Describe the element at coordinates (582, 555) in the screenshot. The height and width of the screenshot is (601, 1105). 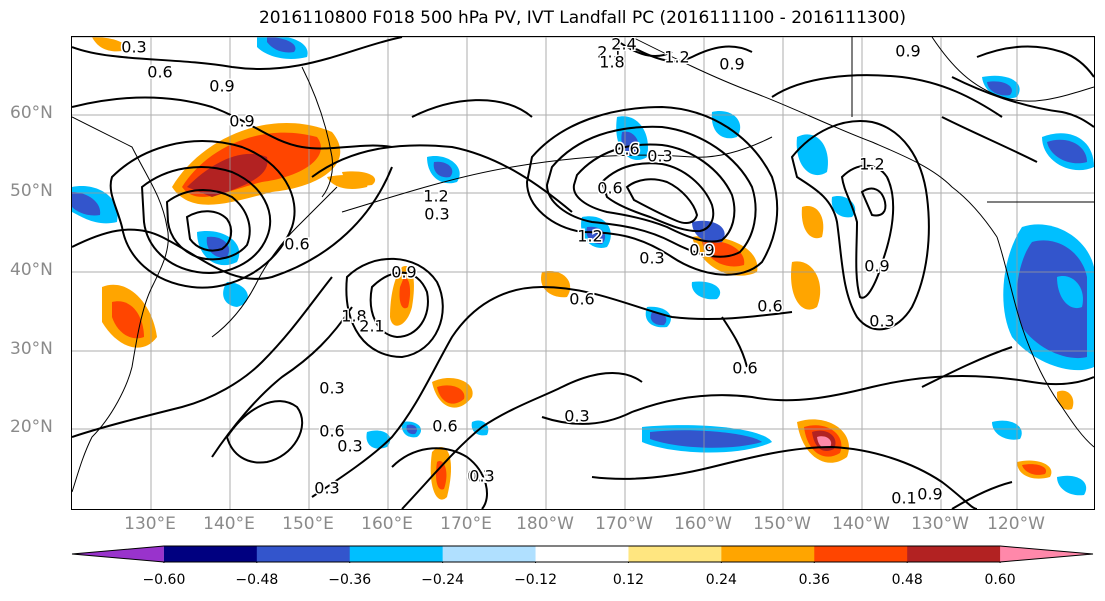
I see `colorbar-svg` at that location.